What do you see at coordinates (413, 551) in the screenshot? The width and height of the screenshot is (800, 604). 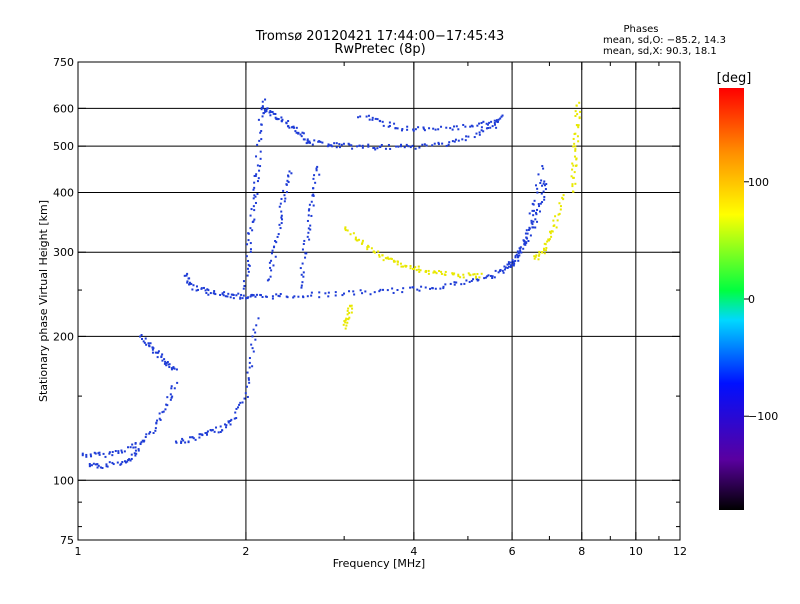 I see `x-tick-label: 4` at bounding box center [413, 551].